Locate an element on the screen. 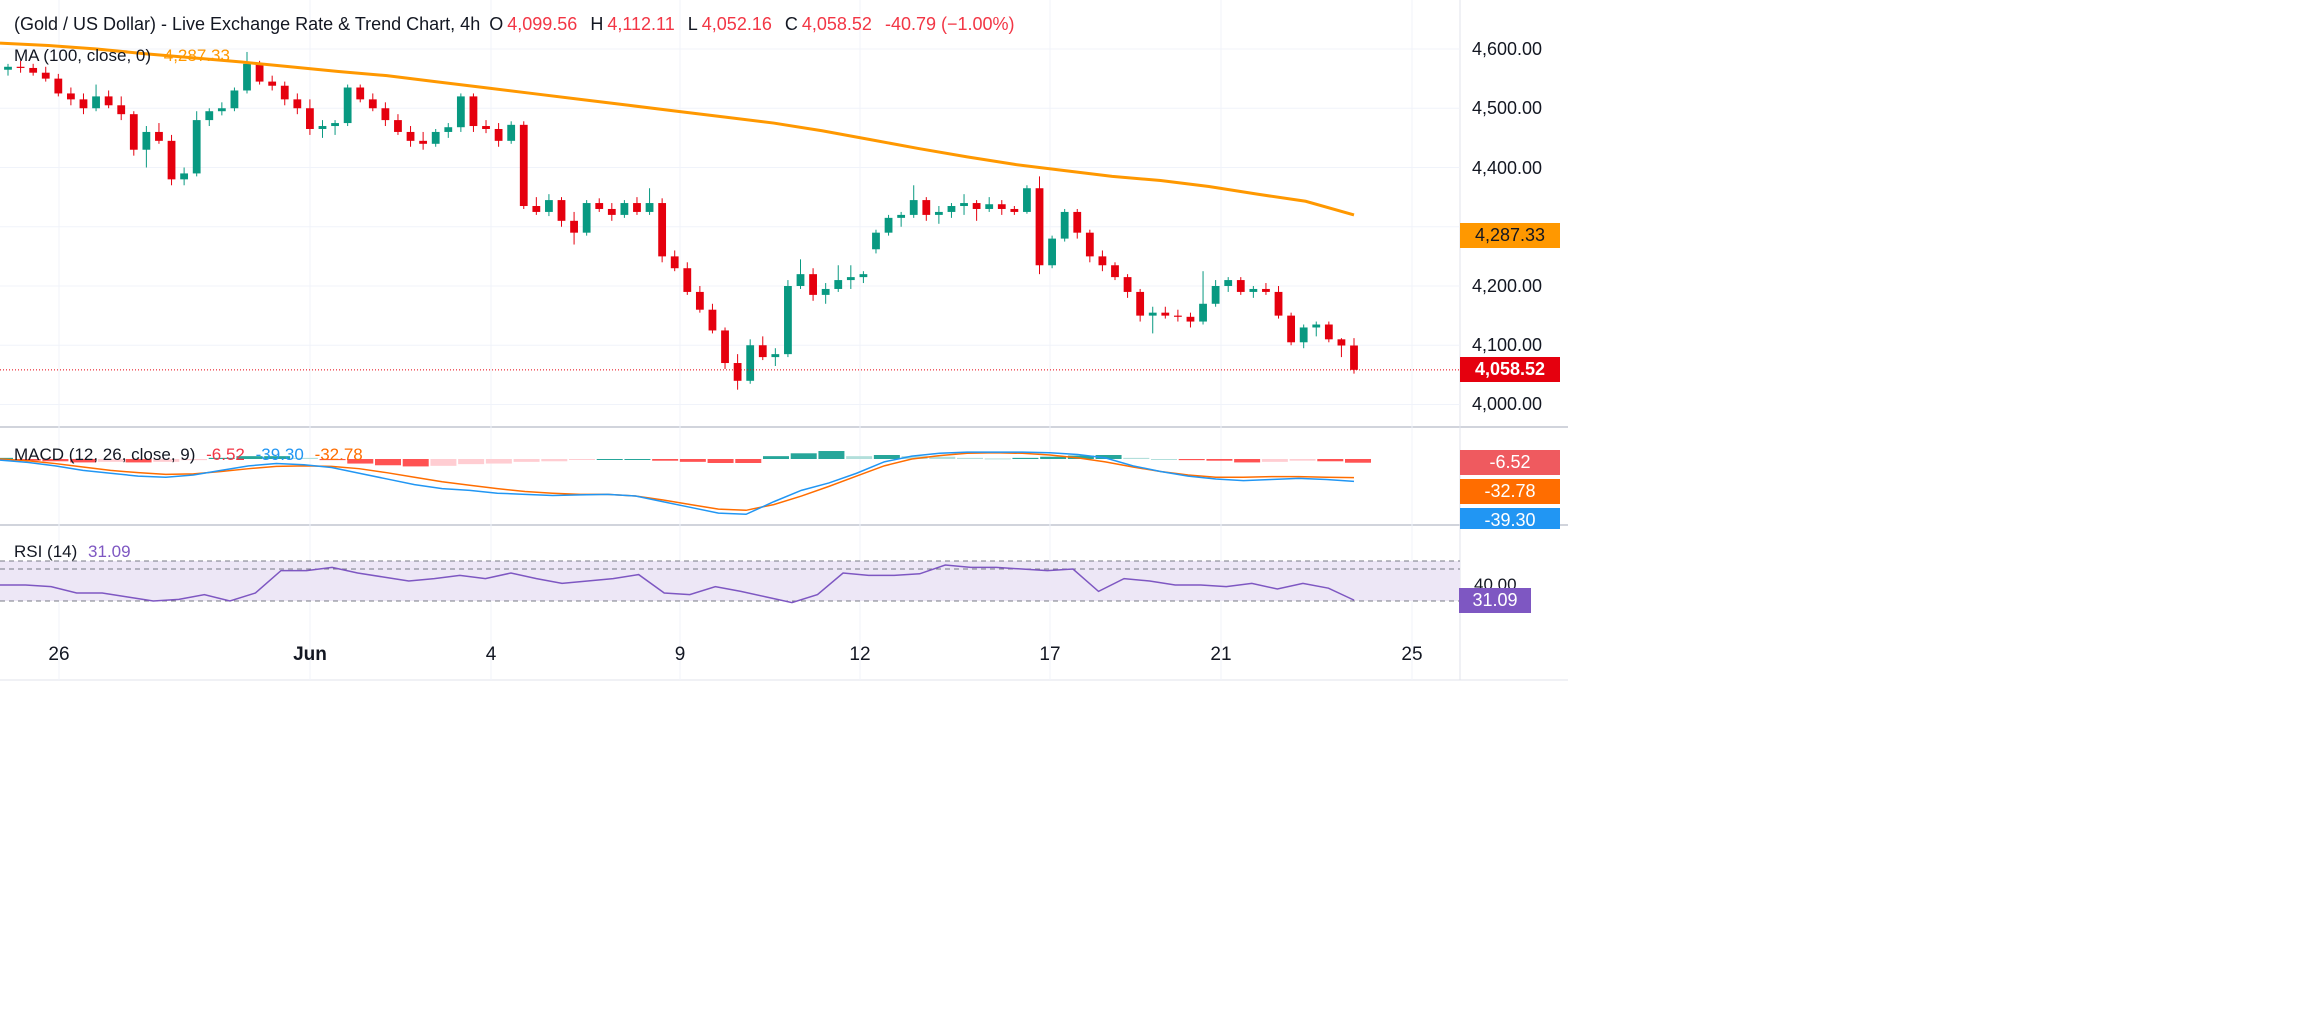 The height and width of the screenshot is (1030, 2300). macd-line-badge: -39.30 is located at coordinates (1510, 518).